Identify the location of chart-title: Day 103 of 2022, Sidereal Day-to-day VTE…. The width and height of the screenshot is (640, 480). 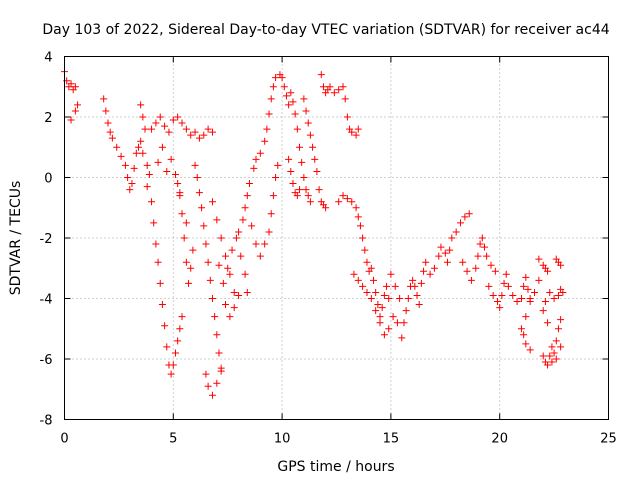
(325, 30).